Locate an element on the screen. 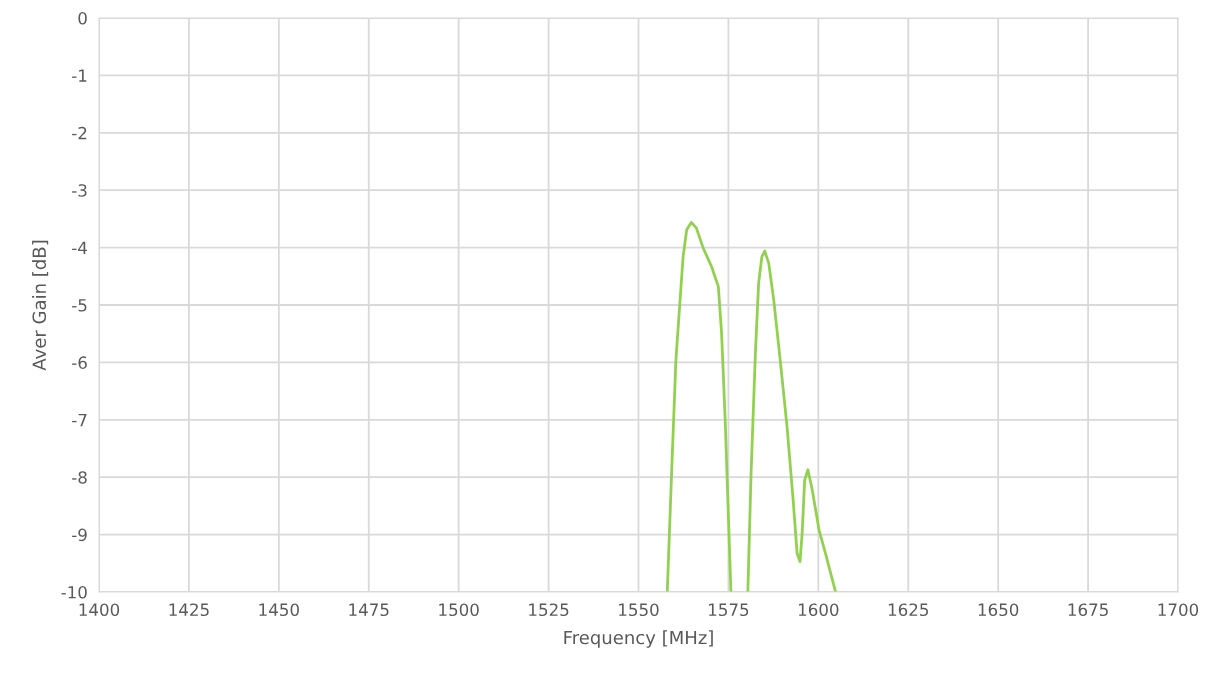 The width and height of the screenshot is (1213, 679). y-tick-label: -5 is located at coordinates (79, 305).